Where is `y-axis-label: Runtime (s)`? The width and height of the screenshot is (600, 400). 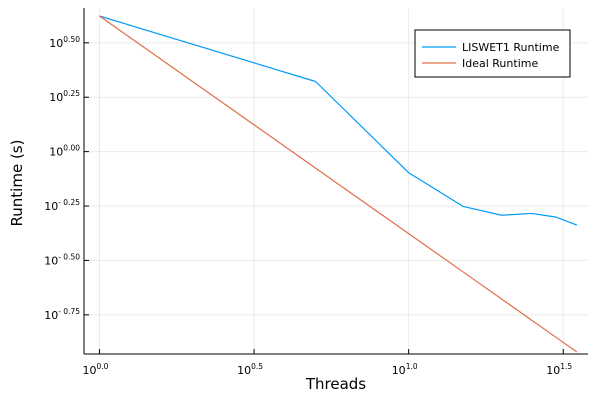
y-axis-label: Runtime (s) is located at coordinates (17, 183).